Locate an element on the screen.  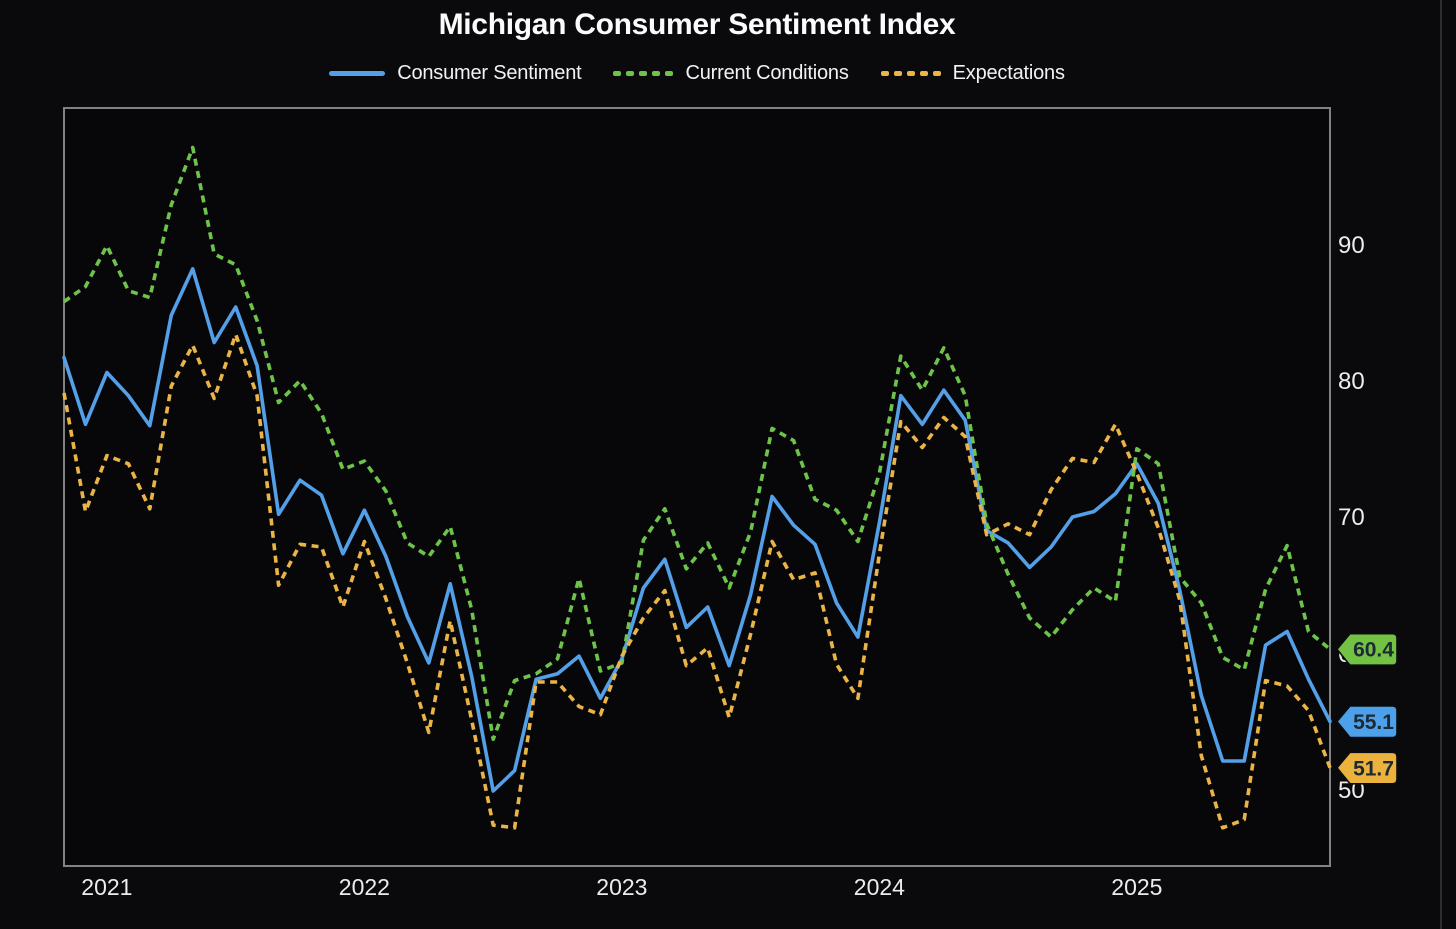
current-conditions-dash-swatch-icon is located at coordinates (643, 73).